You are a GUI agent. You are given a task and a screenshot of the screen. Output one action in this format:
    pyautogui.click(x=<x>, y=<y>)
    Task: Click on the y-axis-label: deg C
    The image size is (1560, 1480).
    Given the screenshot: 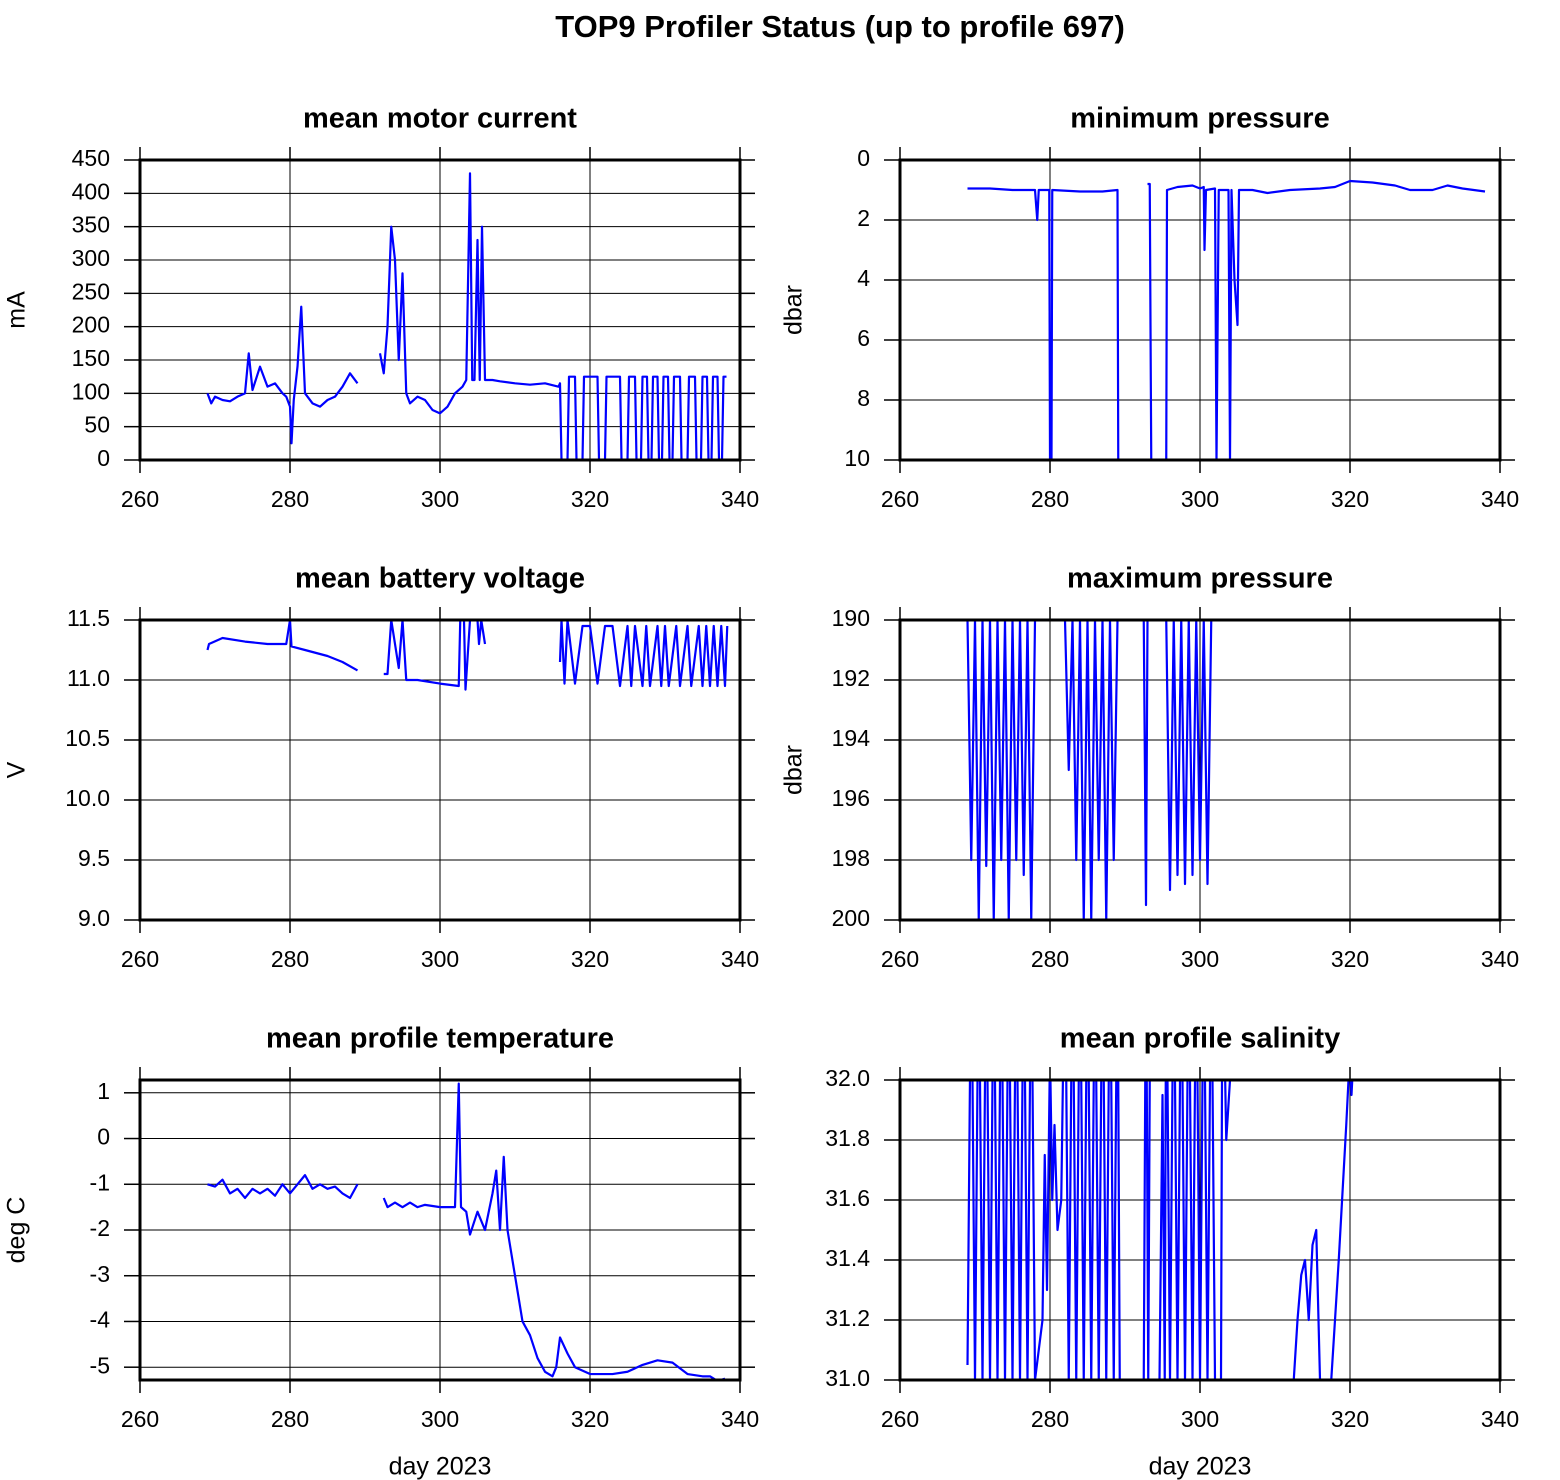 What is the action you would take?
    pyautogui.click(x=17, y=1230)
    